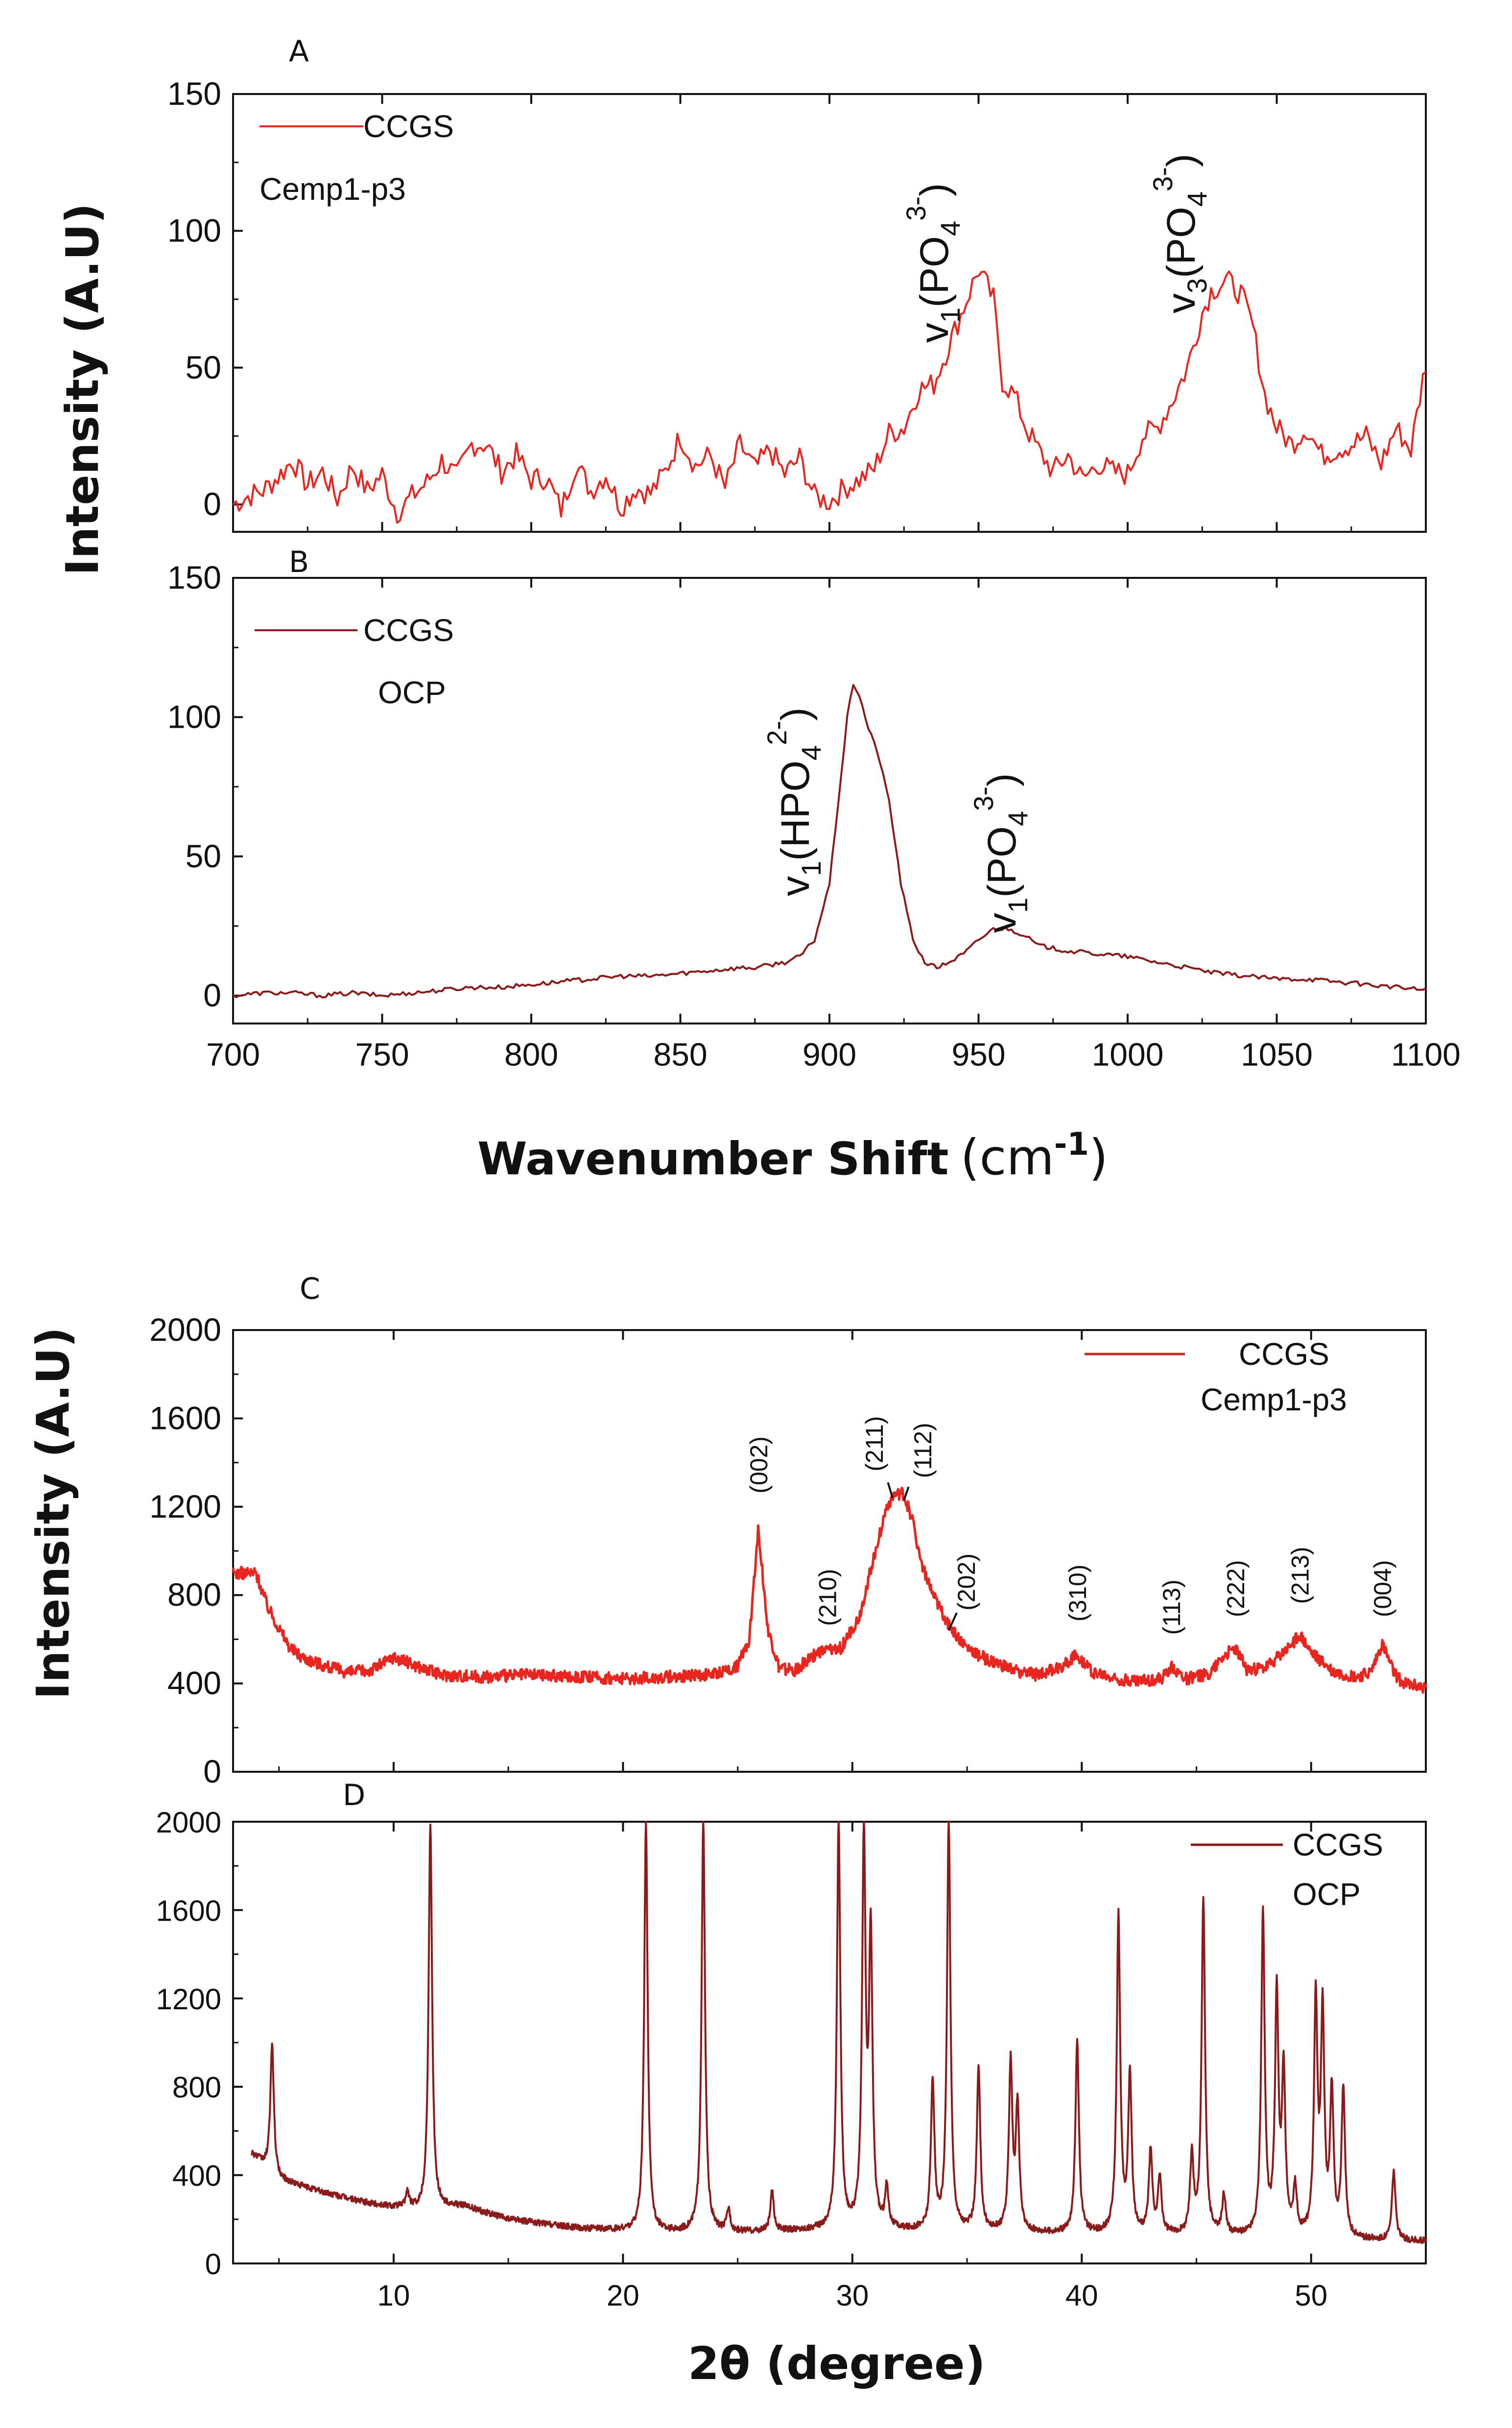  What do you see at coordinates (194, 1594) in the screenshot?
I see `panel-c-ytick-label: 800` at bounding box center [194, 1594].